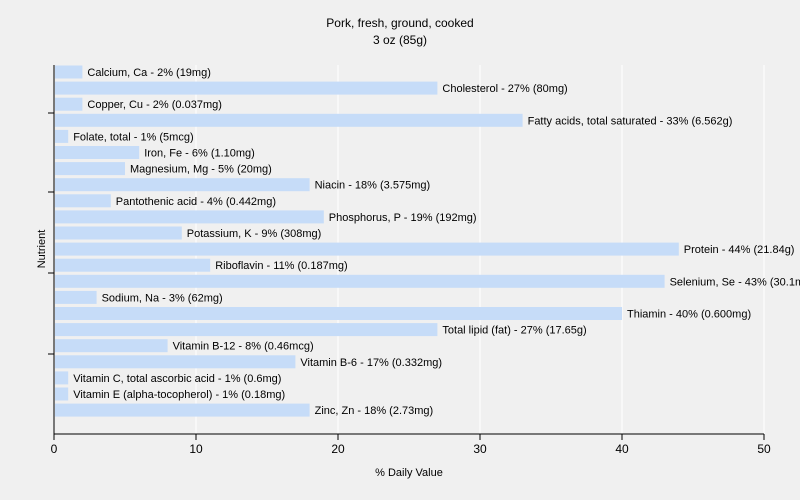 This screenshot has height=500, width=800. What do you see at coordinates (281, 266) in the screenshot?
I see `bar-label: Riboflavin - 11% (0.187mg)` at bounding box center [281, 266].